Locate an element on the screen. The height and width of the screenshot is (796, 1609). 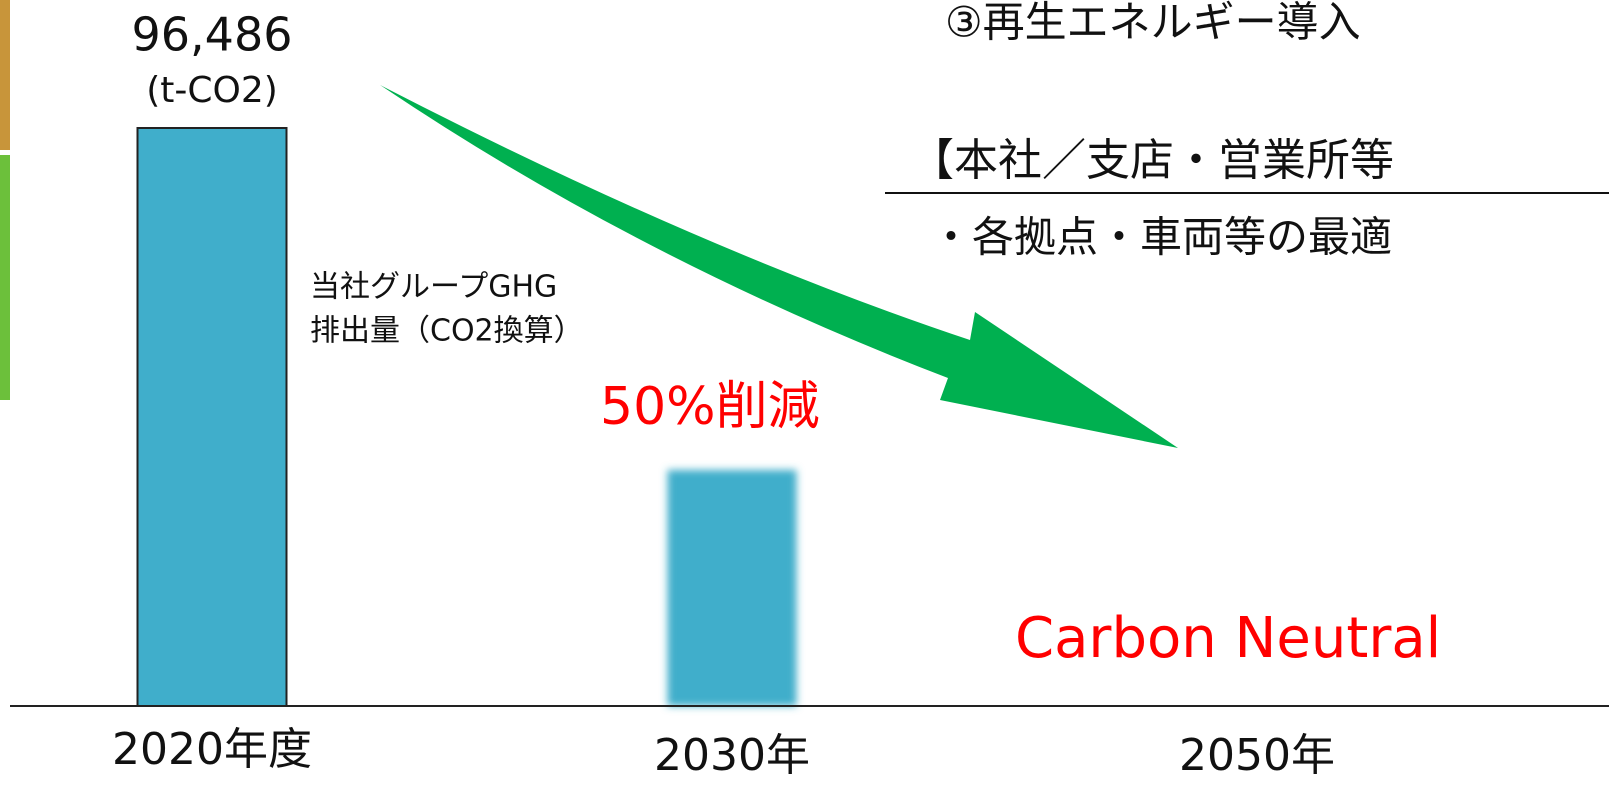
side-text: ・各拠点・車両等の最適 is located at coordinates (1161, 237).